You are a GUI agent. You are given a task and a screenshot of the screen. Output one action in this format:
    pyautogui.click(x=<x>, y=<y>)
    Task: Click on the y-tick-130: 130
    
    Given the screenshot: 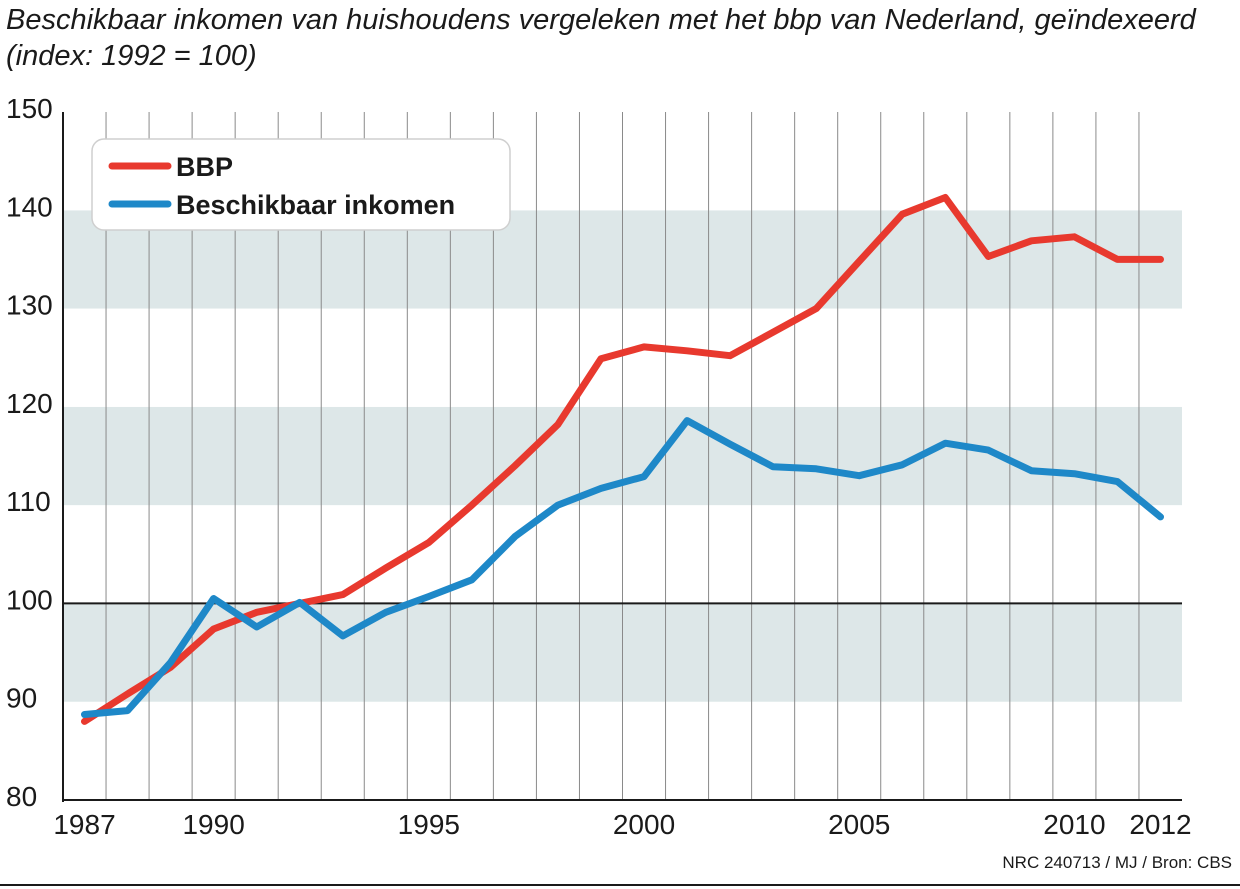 What is the action you would take?
    pyautogui.click(x=29, y=305)
    